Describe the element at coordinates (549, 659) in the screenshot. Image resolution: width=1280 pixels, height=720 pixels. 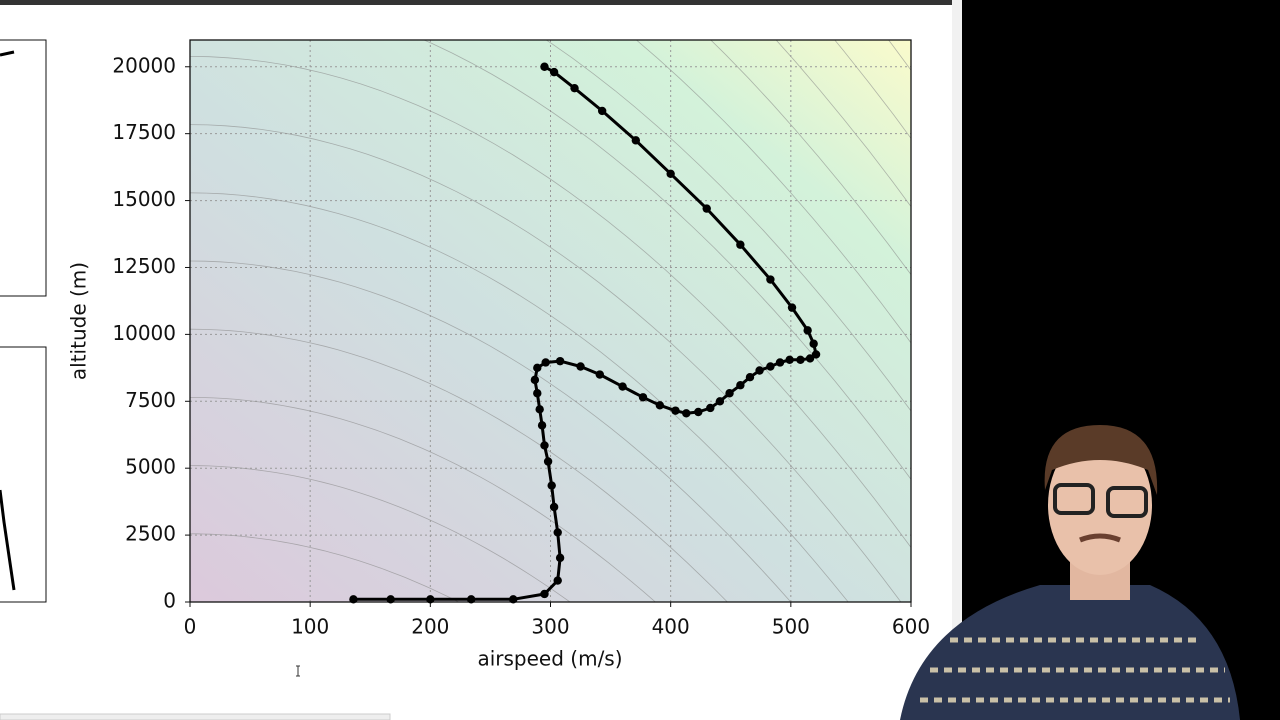
I see `x-axis-label: airspeed (m/s)` at that location.